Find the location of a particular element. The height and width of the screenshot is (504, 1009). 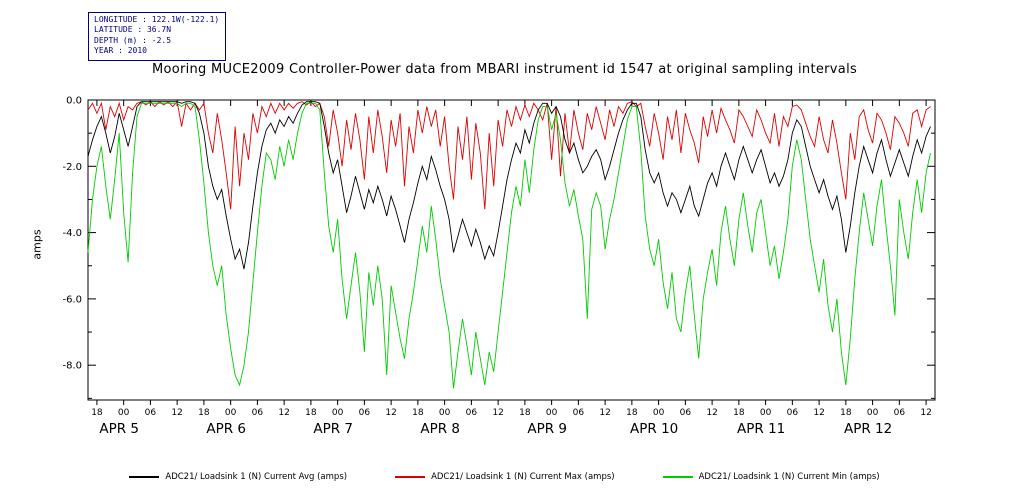

y-tick-label: -8.0 is located at coordinates (72, 366).